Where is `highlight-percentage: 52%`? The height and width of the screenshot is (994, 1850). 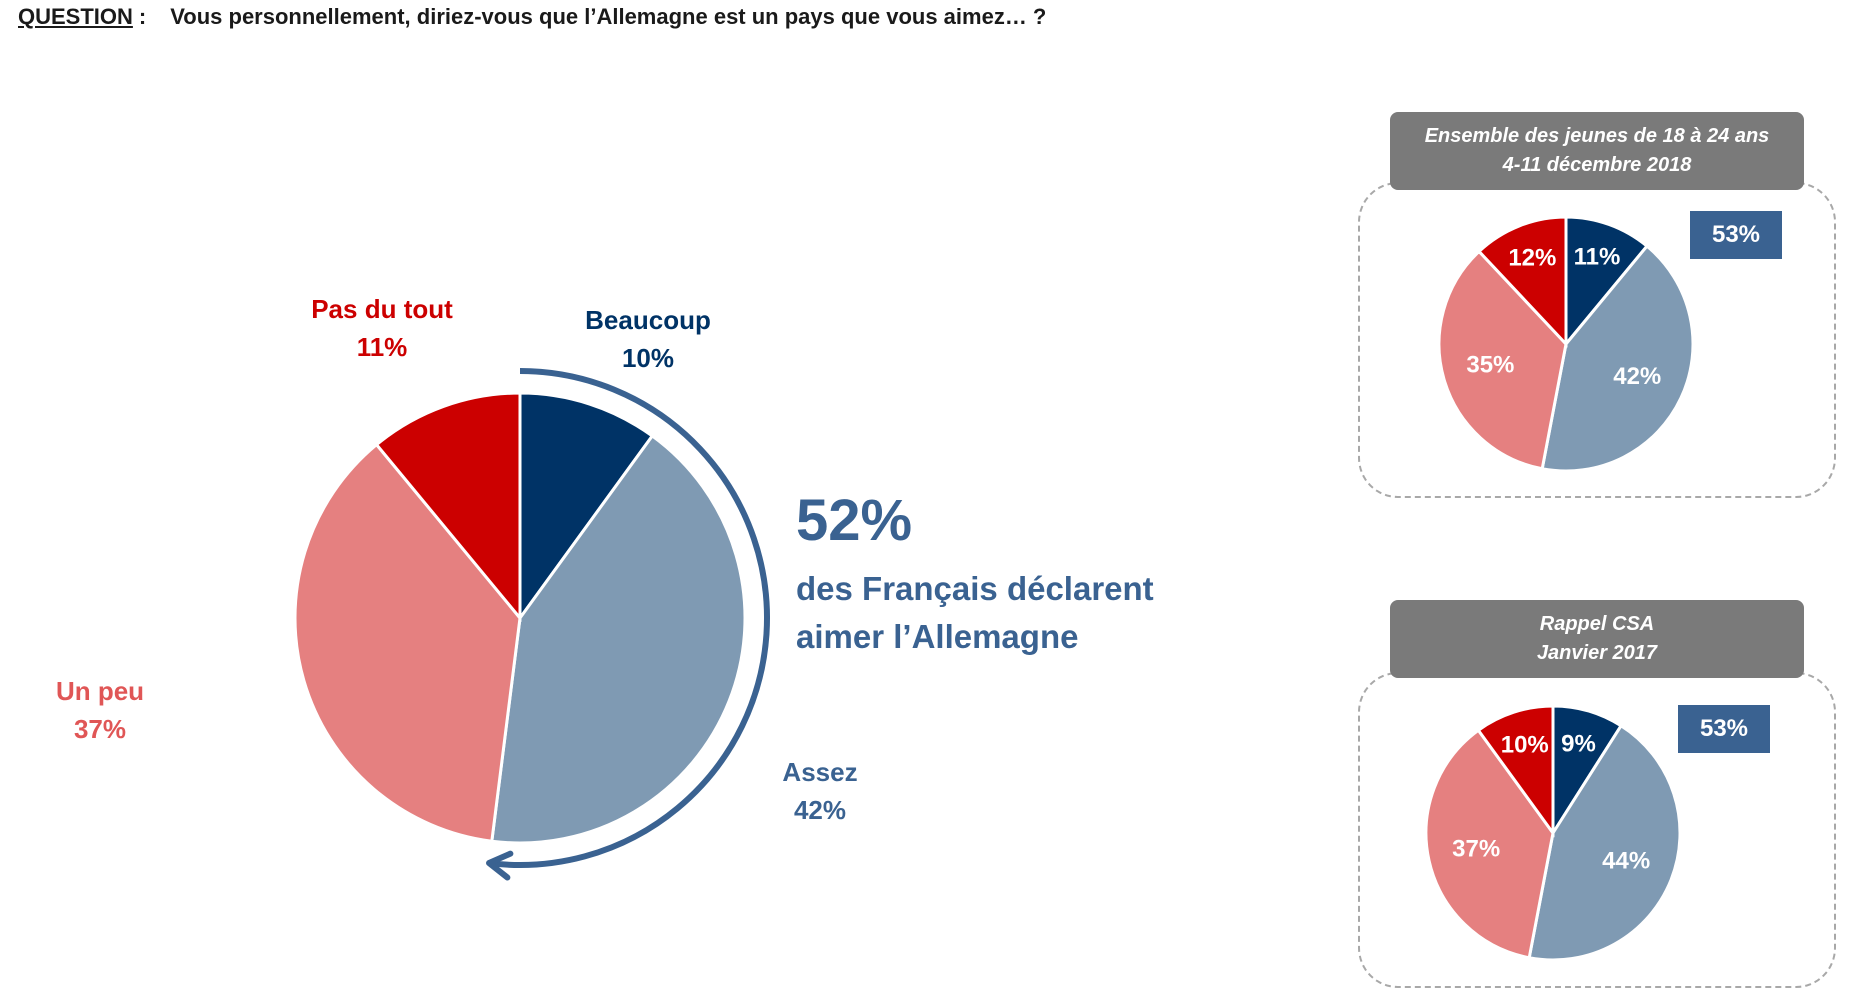
highlight-percentage: 52% is located at coordinates (854, 520).